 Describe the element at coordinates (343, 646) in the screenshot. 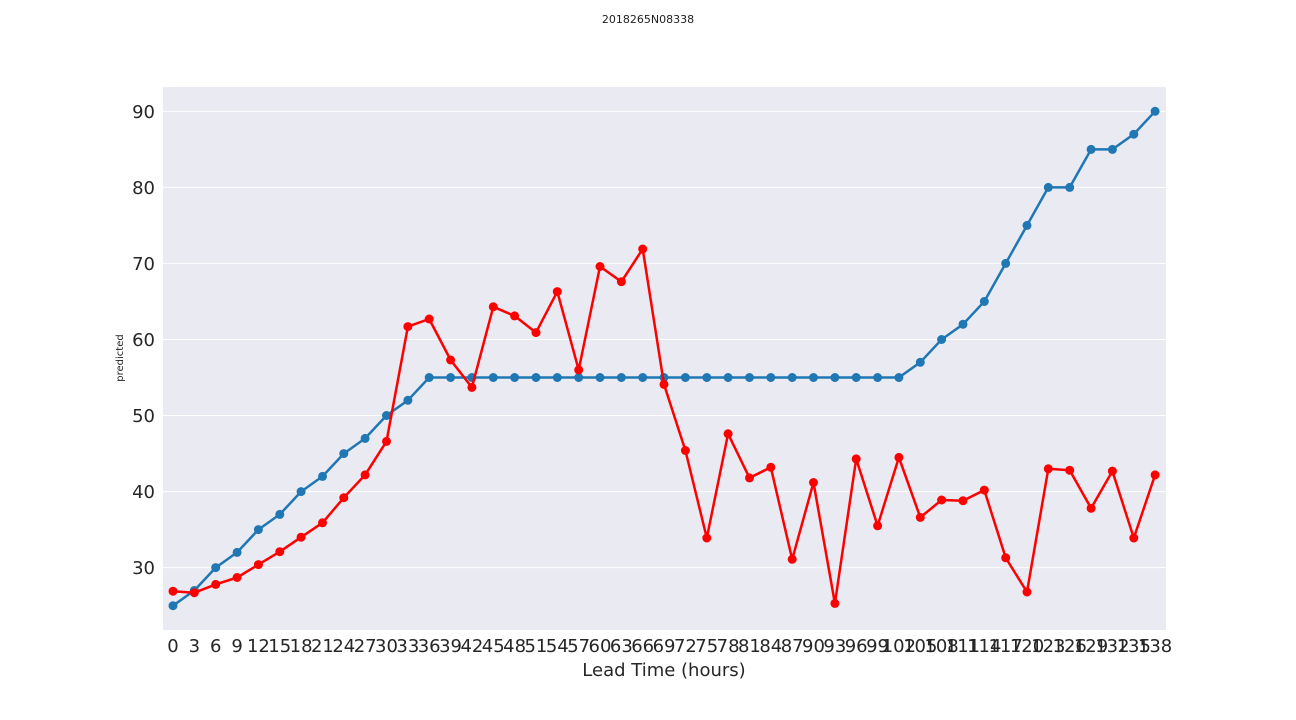

I see `x-tick-label: 24` at that location.